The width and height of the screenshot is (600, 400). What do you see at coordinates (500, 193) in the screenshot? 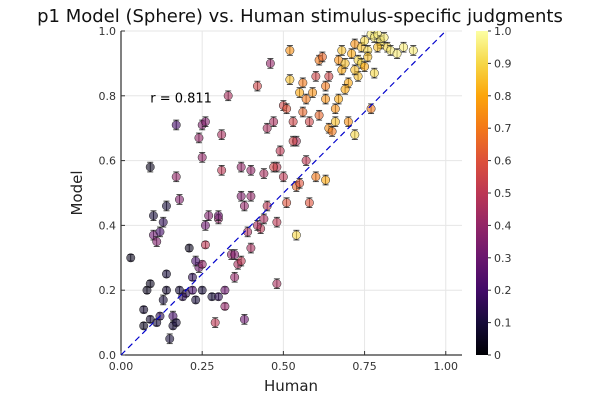
I see `colorbar-ticks: 0 0.1 0.2 0.3 0.4 0.5 0.6 0.7 0.8 0.9 1.0` at bounding box center [500, 193].